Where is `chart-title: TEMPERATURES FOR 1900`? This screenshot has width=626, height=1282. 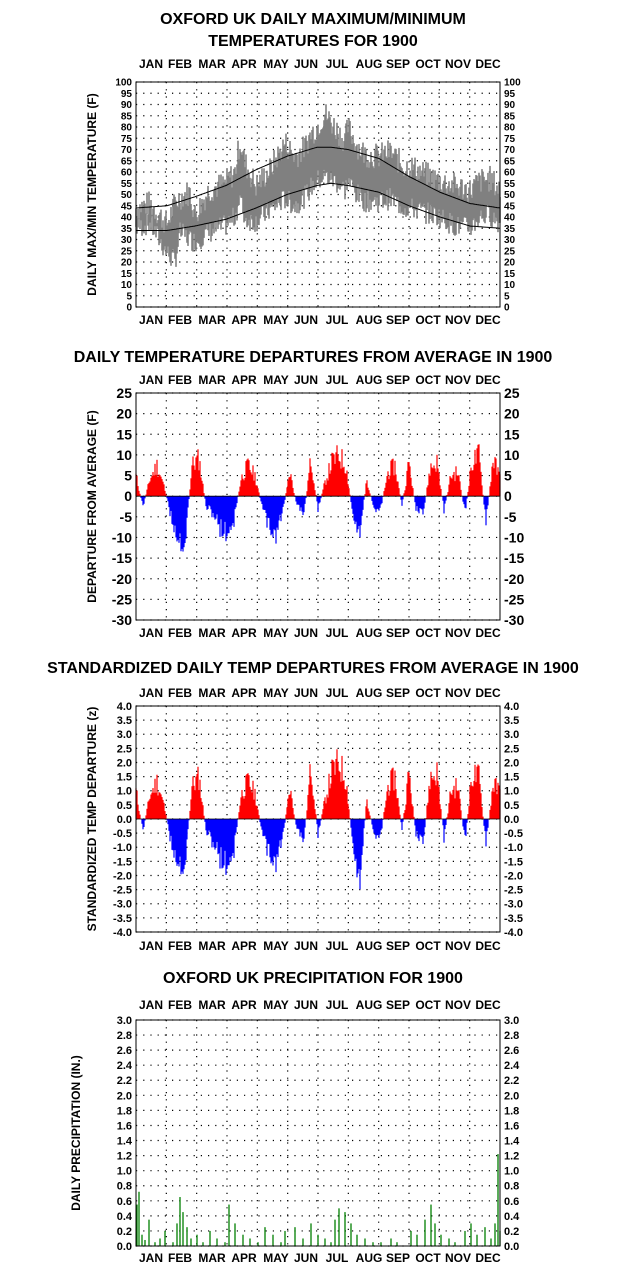 chart-title: TEMPERATURES FOR 1900 is located at coordinates (313, 41).